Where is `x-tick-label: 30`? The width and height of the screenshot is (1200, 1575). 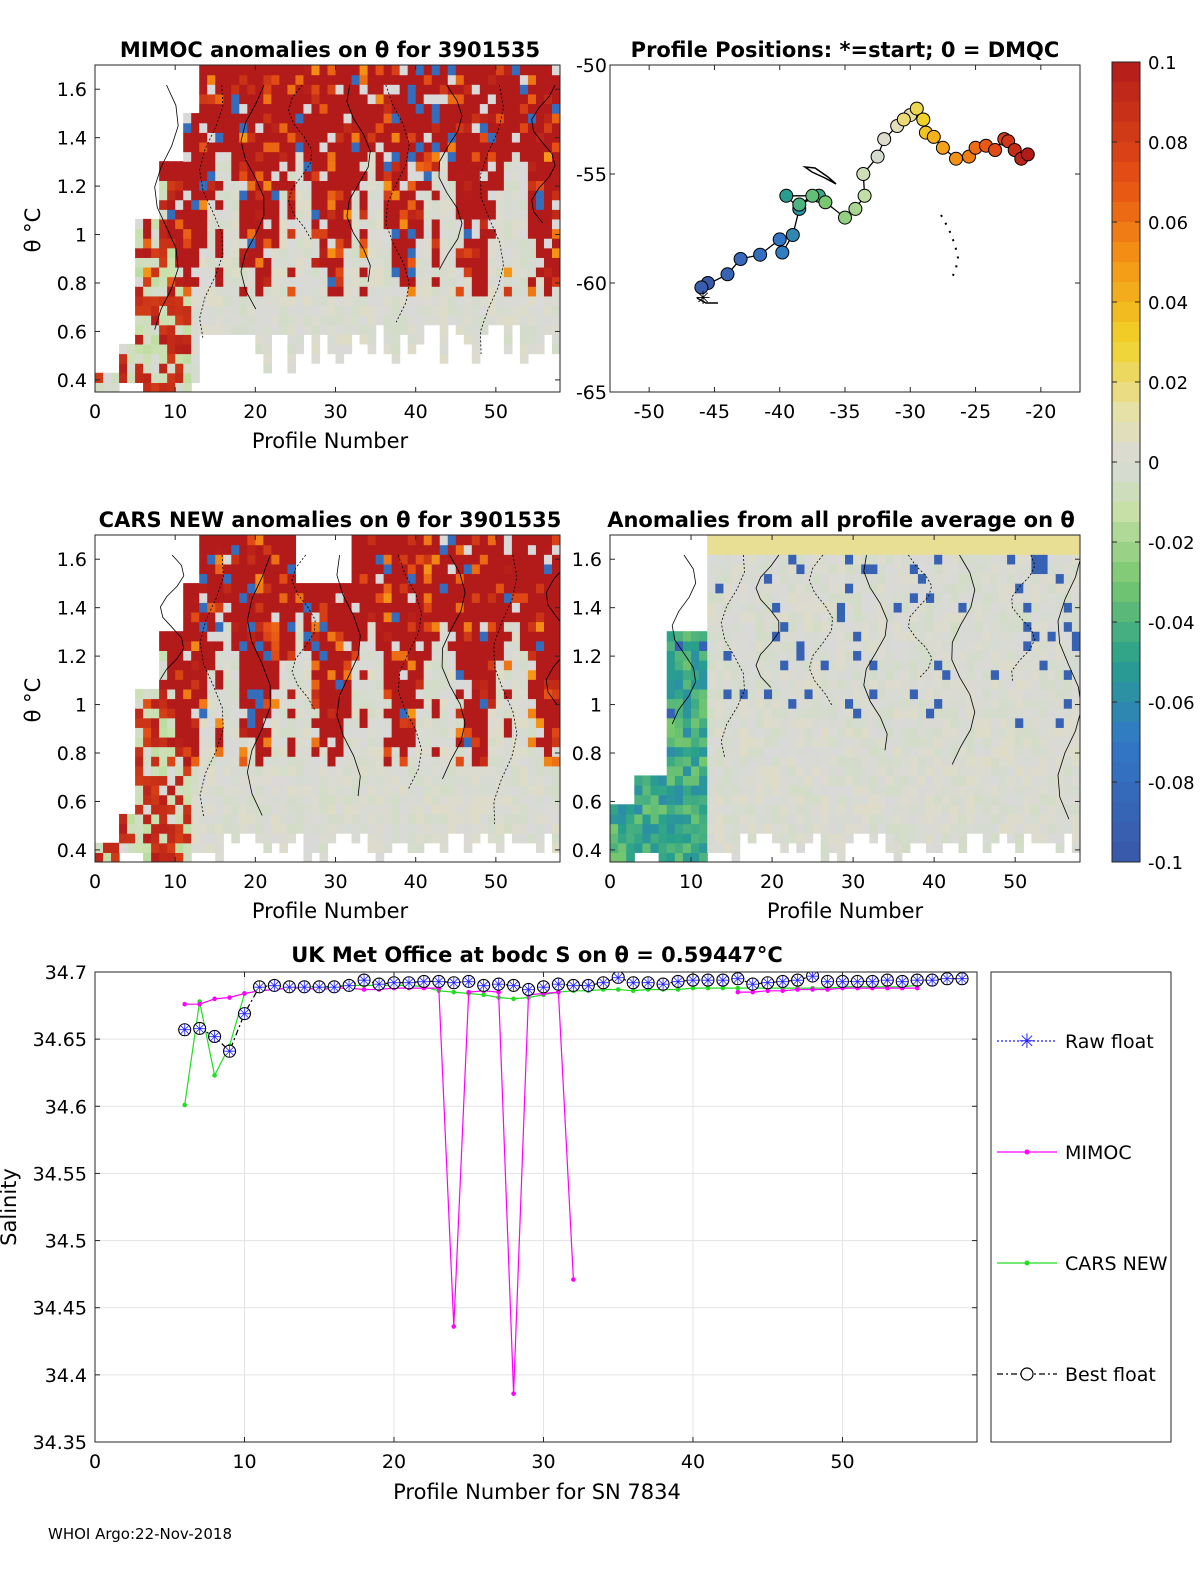
x-tick-label: 30 is located at coordinates (335, 882).